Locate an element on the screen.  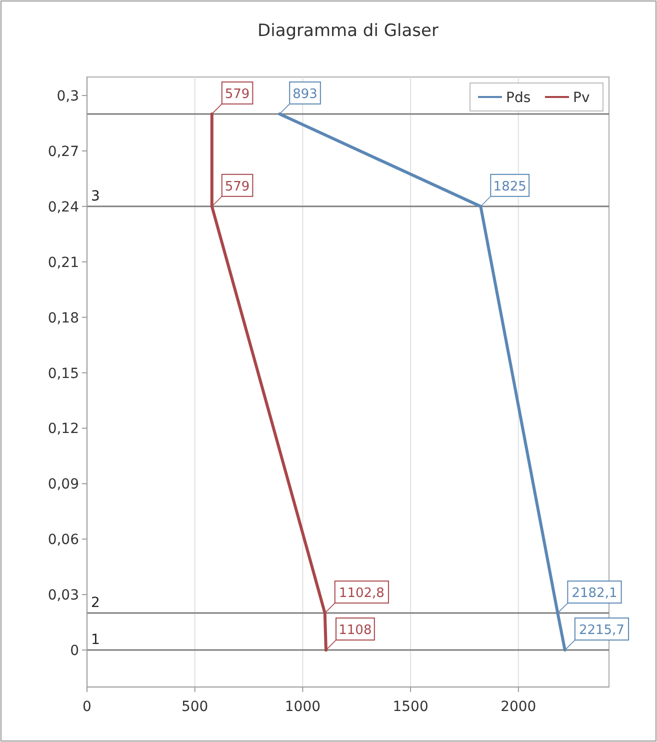
y-tick-label: 0 is located at coordinates (74, 651).